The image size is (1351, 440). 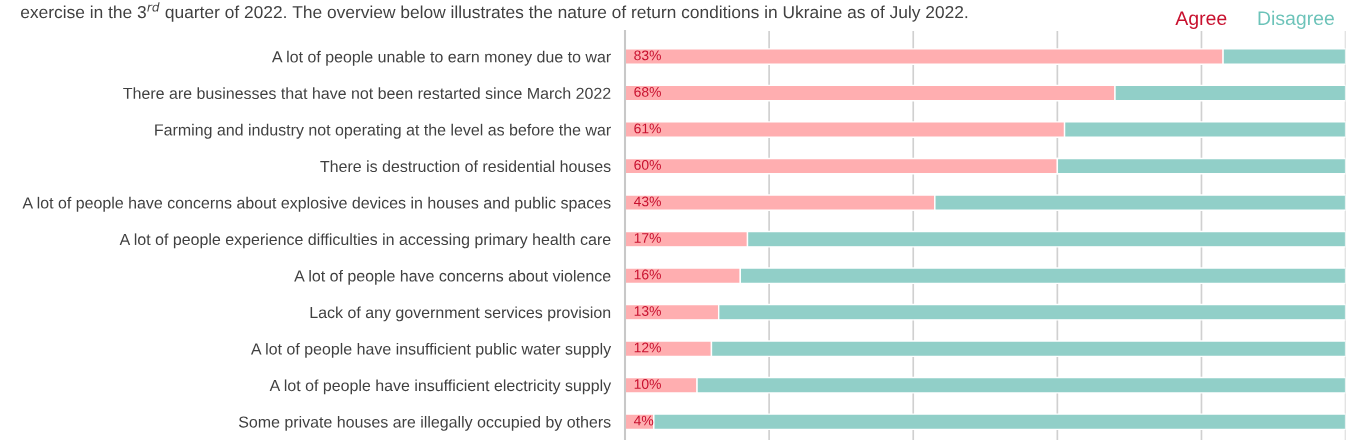 What do you see at coordinates (316, 204) in the screenshot?
I see `y-tick-label: A lot of people have concerns about explosive devices in houses and public spaces` at bounding box center [316, 204].